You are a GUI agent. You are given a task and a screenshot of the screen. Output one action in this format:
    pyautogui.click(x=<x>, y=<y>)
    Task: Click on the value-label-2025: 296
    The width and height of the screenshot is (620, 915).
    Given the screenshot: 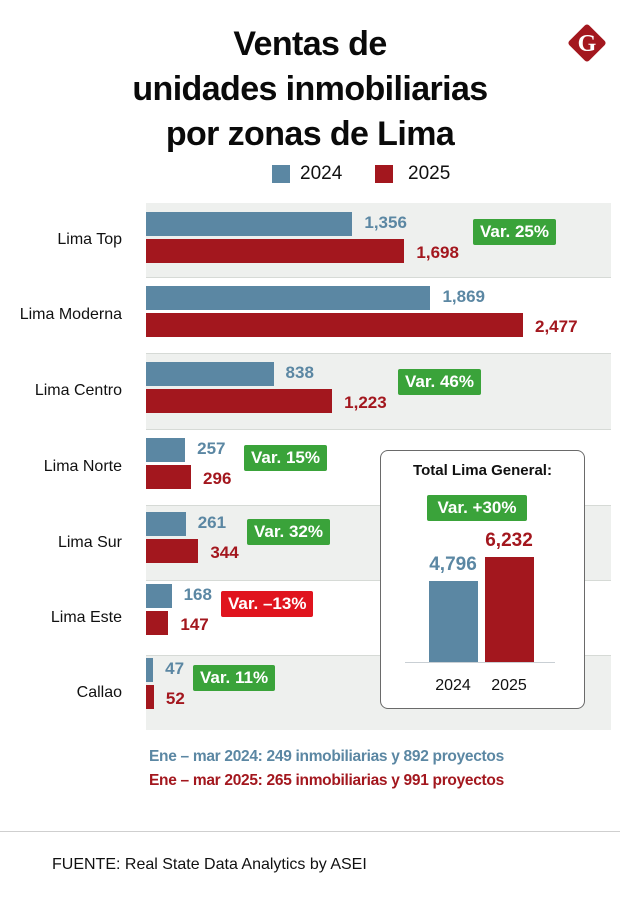 What is the action you would take?
    pyautogui.click(x=217, y=478)
    